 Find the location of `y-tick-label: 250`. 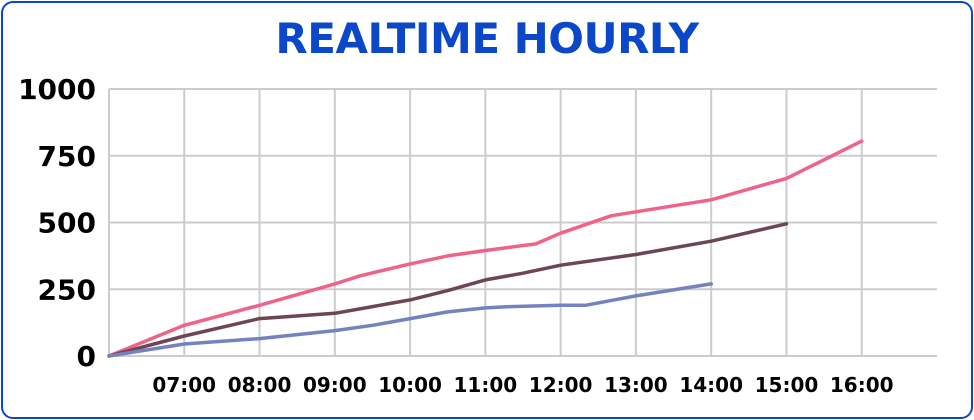

y-tick-label: 250 is located at coordinates (67, 289).